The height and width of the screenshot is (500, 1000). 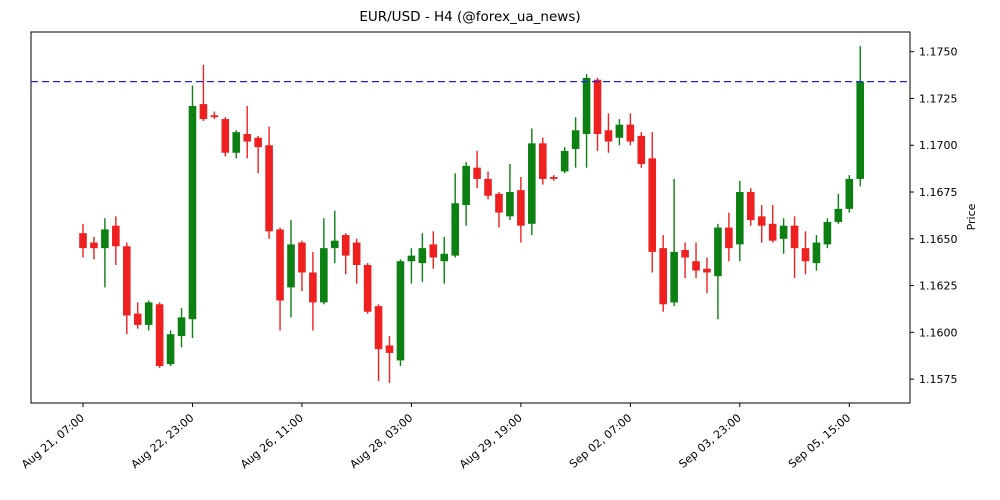 What do you see at coordinates (491, 441) in the screenshot?
I see `x-axis-tick-label: Aug 29, 19:00` at bounding box center [491, 441].